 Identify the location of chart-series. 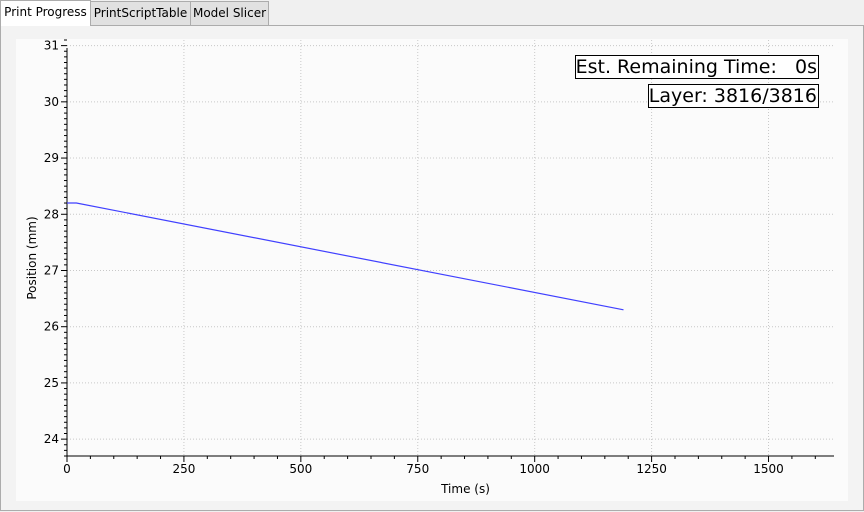
(345, 256).